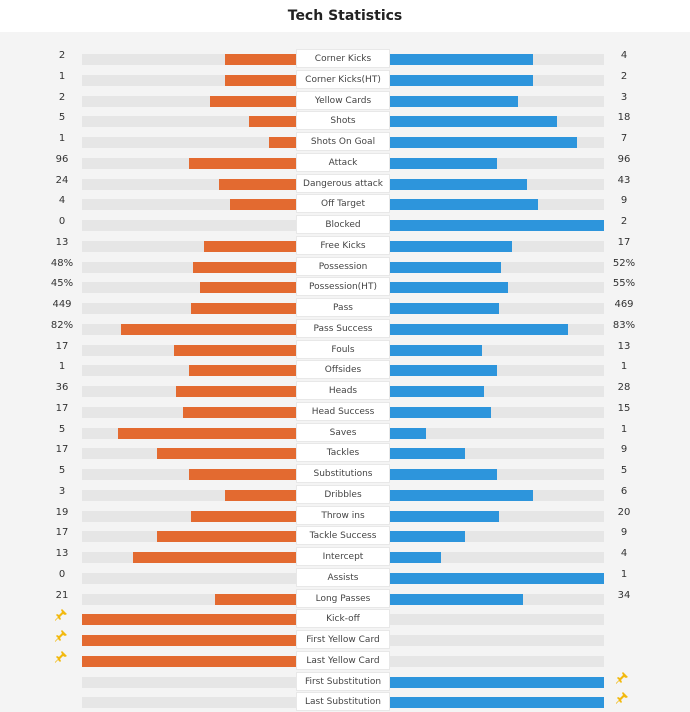 The image size is (690, 712). I want to click on away-value: 43, so click(624, 180).